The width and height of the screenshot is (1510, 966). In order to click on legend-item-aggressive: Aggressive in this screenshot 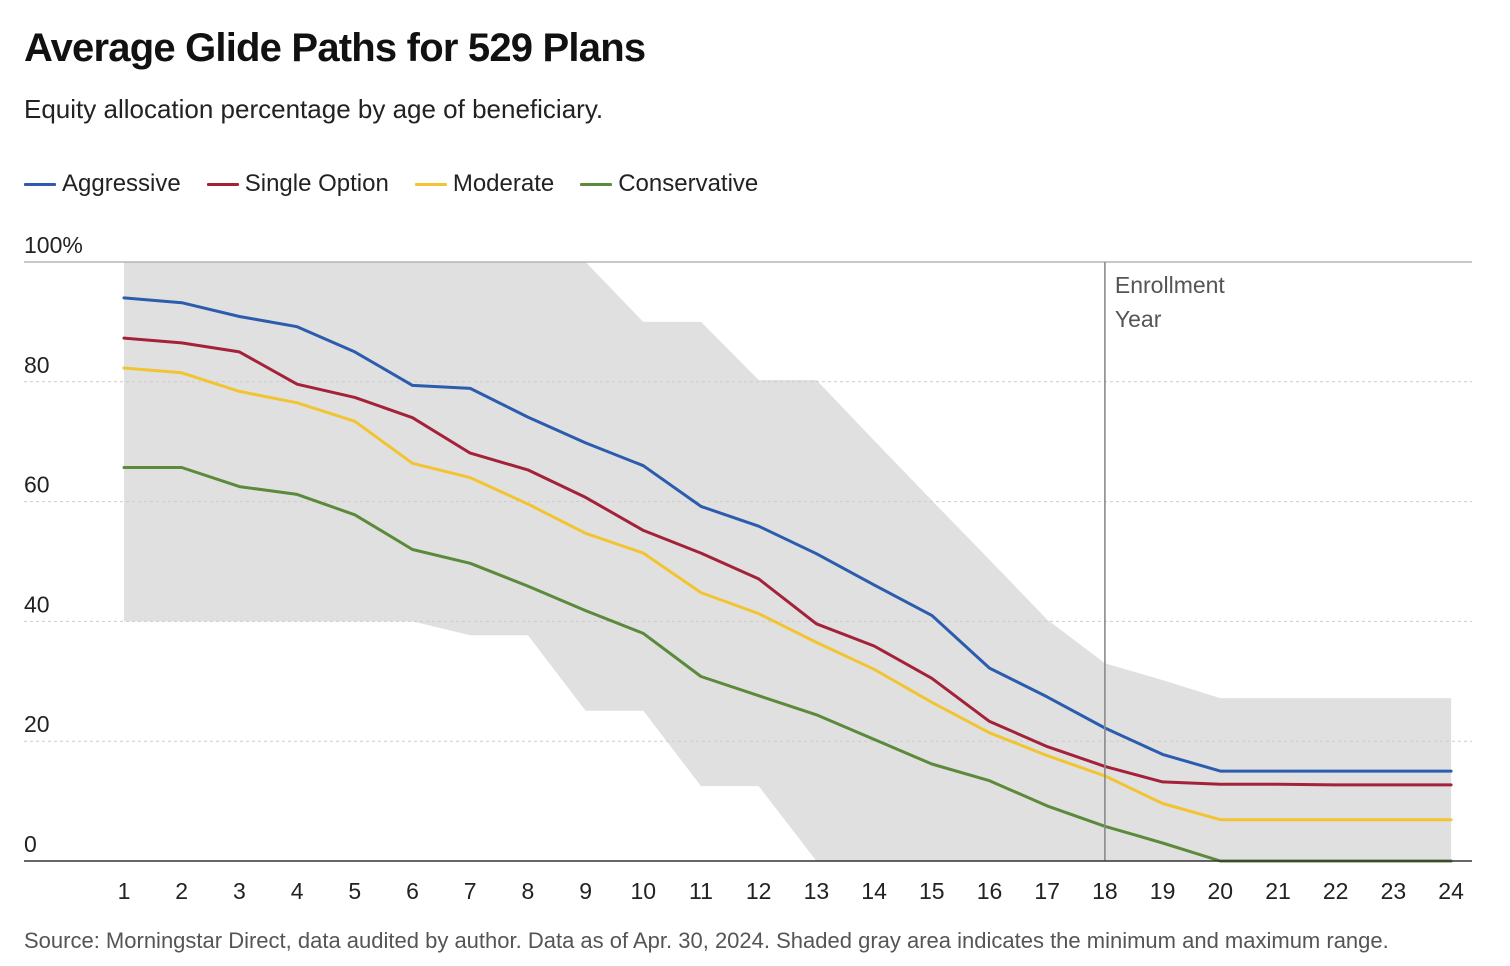, I will do `click(102, 184)`.